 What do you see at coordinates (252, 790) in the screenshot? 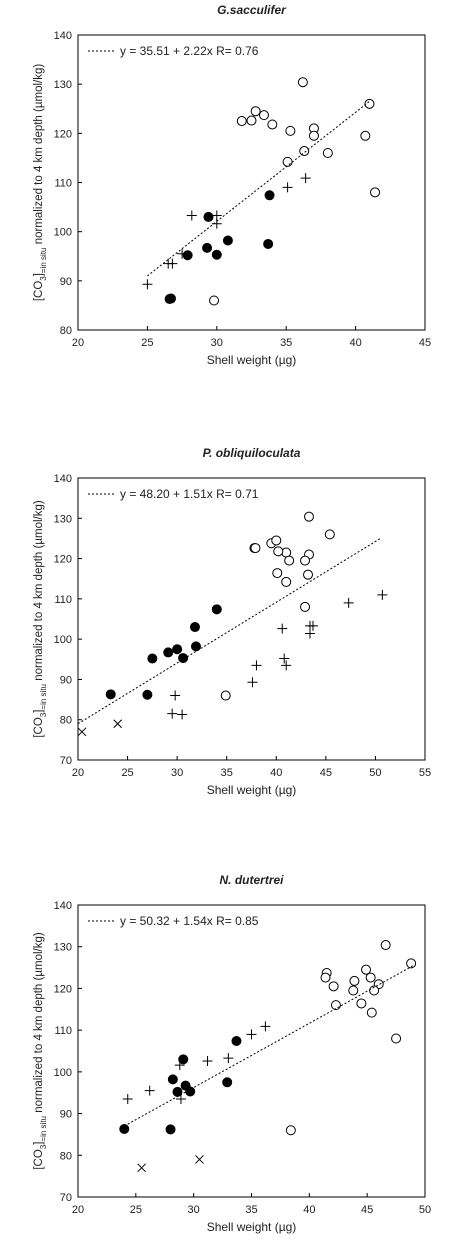
I see `x-axis-label: Shell weight (µg)` at bounding box center [252, 790].